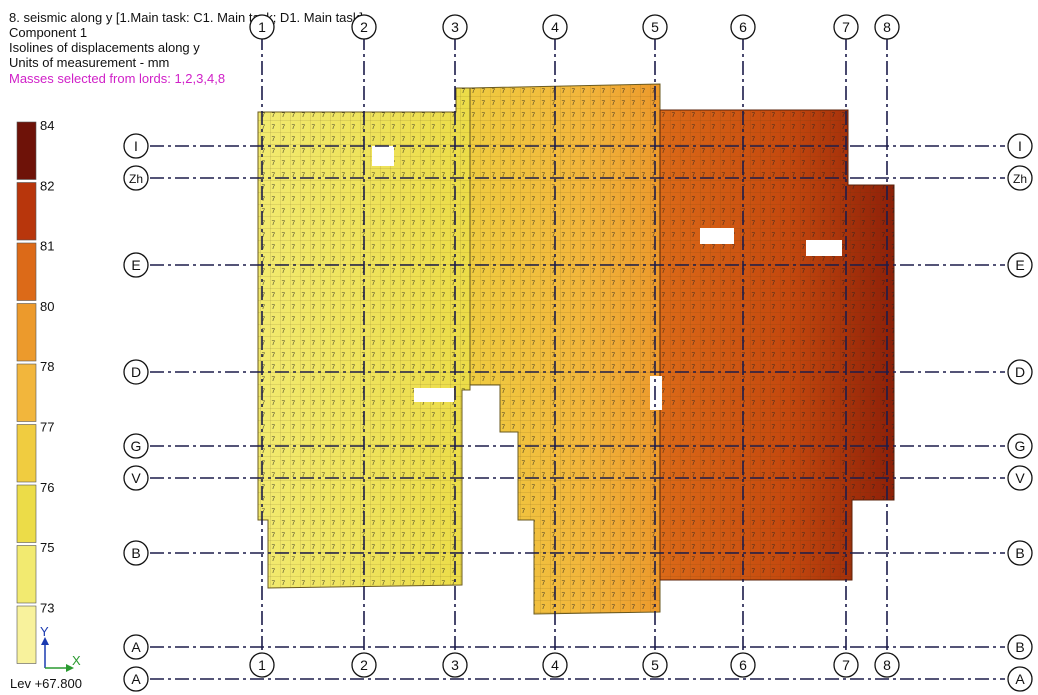 This screenshot has height=695, width=1038. I want to click on x-axis-label: X, so click(76, 660).